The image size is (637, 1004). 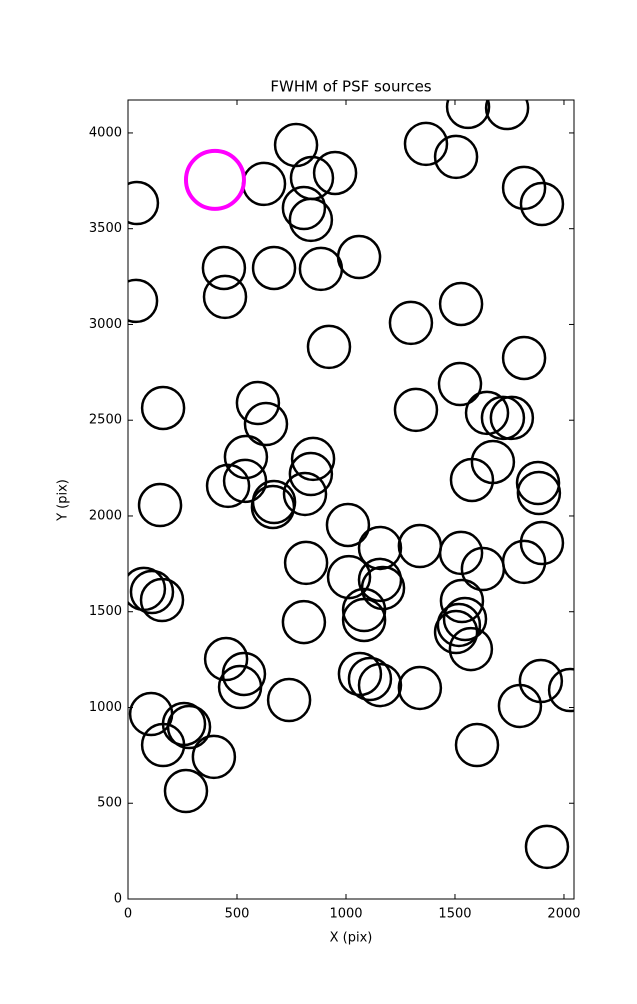 I want to click on x-tick-label: 2000, so click(x=563, y=914).